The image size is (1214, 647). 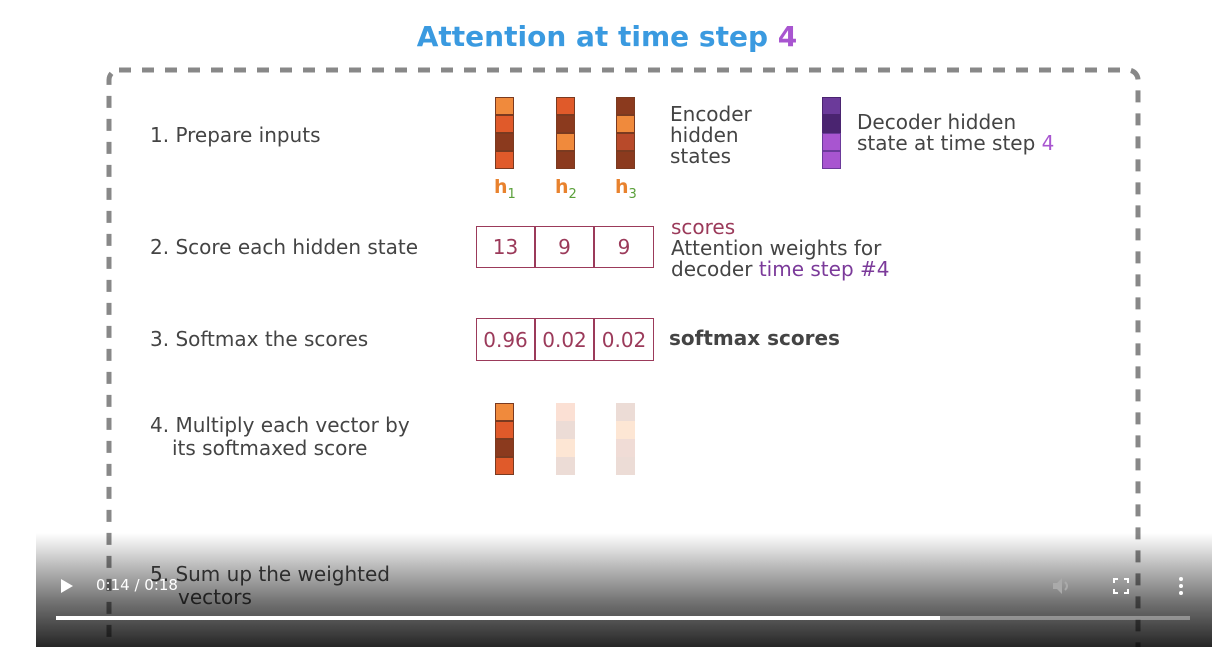 What do you see at coordinates (787, 36) in the screenshot?
I see `title-step: 4` at bounding box center [787, 36].